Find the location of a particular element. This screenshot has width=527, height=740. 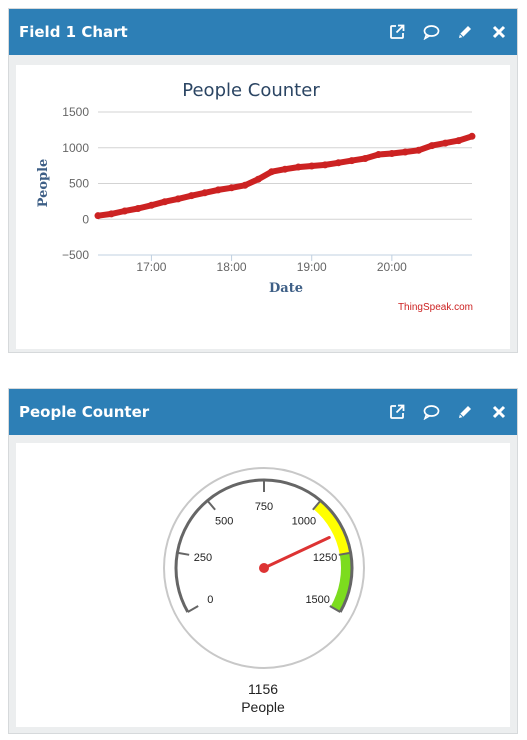

gauge-tick-label: 750 is located at coordinates (264, 507).